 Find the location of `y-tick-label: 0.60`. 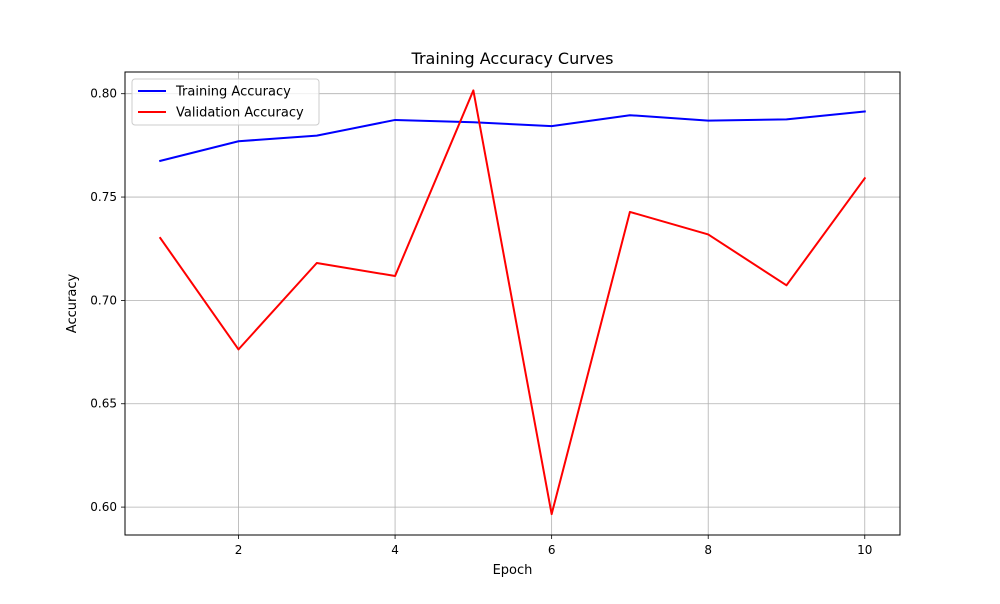

y-tick-label: 0.60 is located at coordinates (103, 507).